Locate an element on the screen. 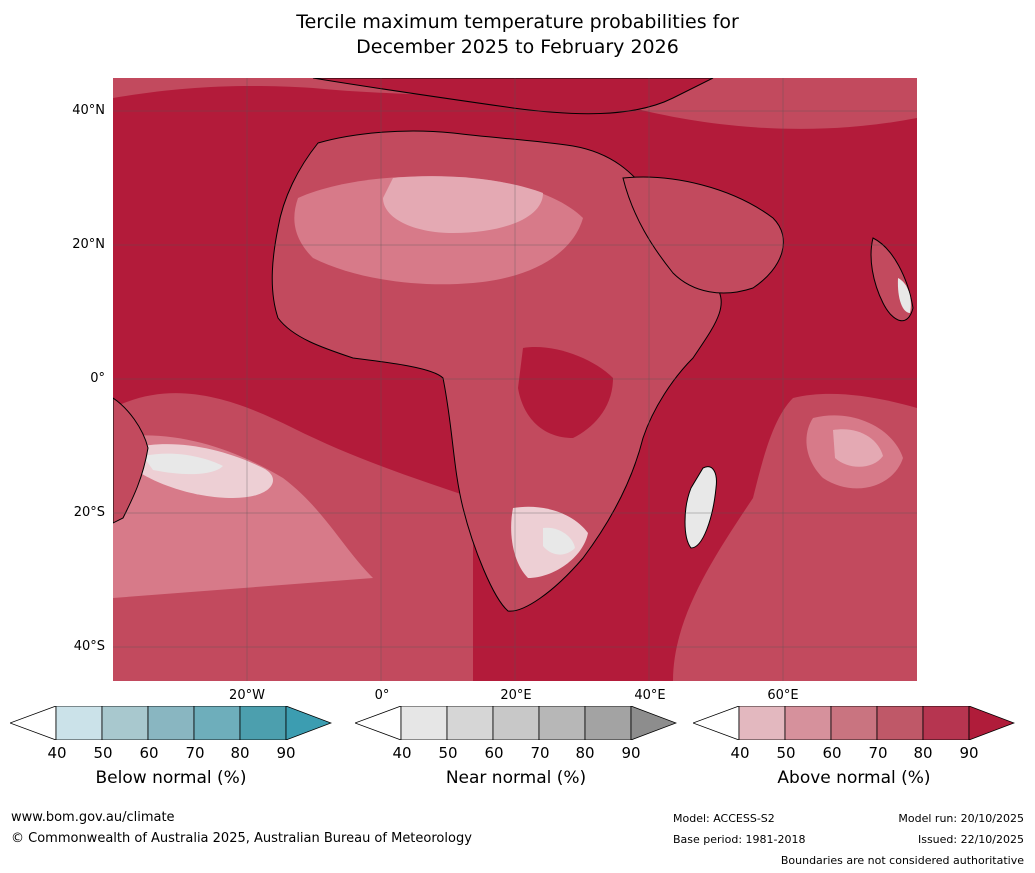 The height and width of the screenshot is (873, 1035). below-tick-70: 70 is located at coordinates (195, 753).